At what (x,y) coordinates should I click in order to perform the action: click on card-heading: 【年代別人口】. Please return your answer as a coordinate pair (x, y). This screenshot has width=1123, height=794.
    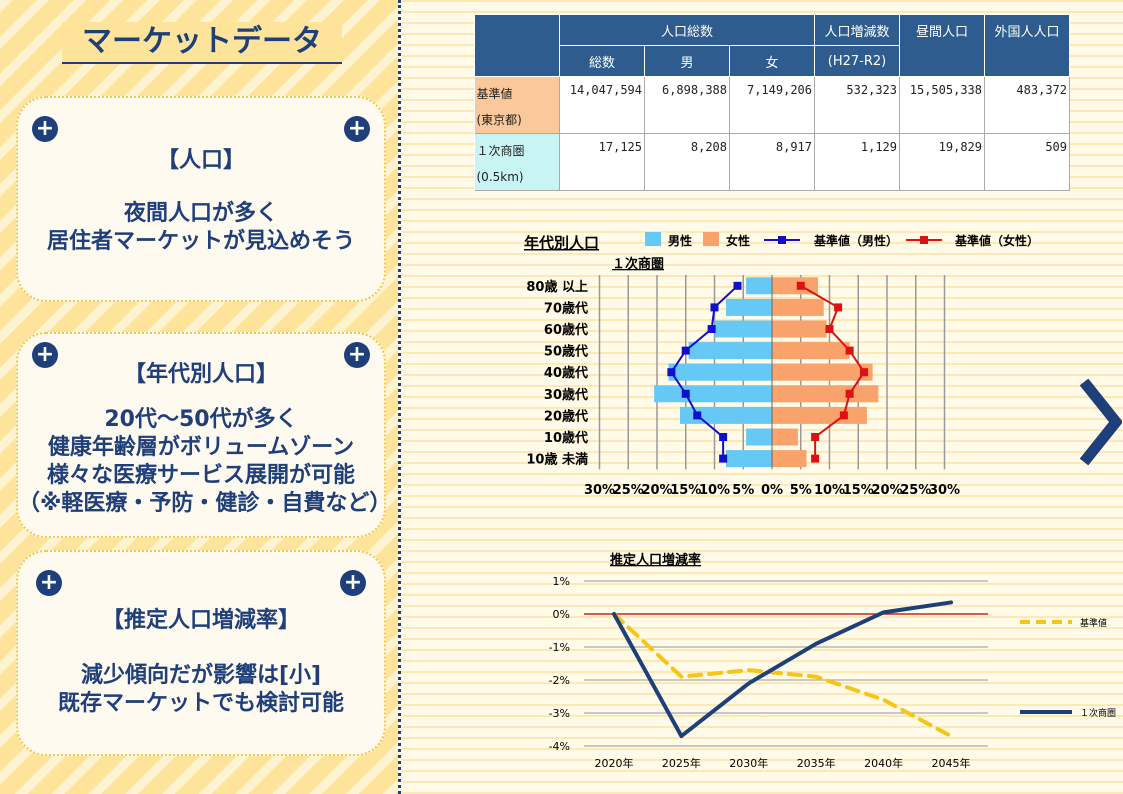
    Looking at the image, I should click on (200, 374).